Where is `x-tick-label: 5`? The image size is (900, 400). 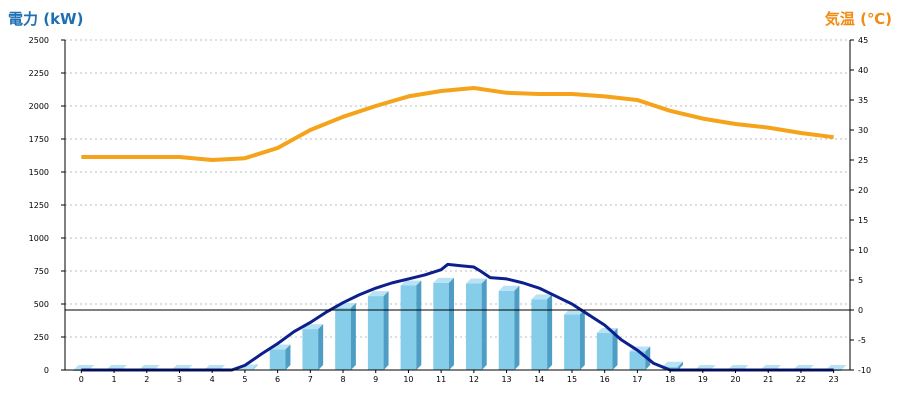 x-tick-label: 5 is located at coordinates (244, 379).